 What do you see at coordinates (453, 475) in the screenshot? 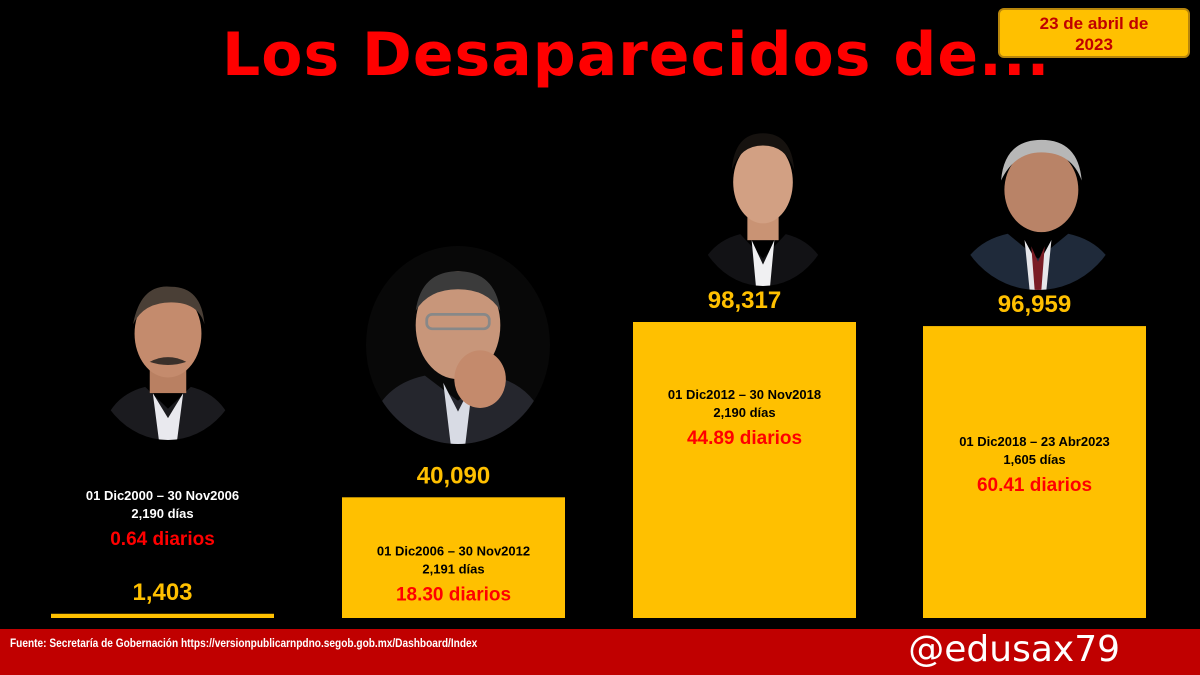
I see `bar-value-label-2: 40,090` at bounding box center [453, 475].